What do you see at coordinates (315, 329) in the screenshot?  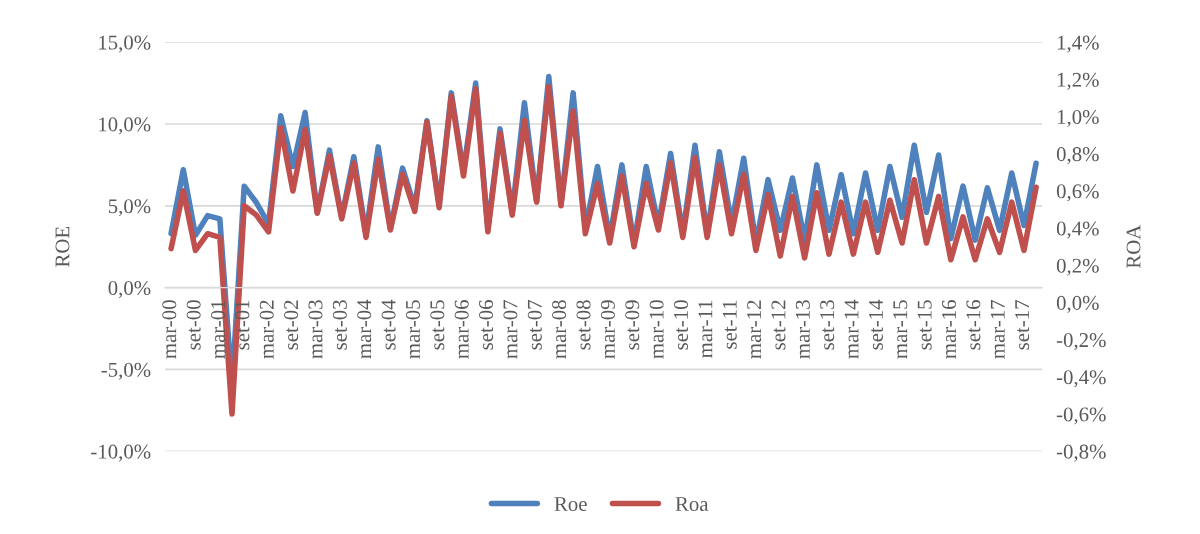 I see `x-tick-label: mar-03` at bounding box center [315, 329].